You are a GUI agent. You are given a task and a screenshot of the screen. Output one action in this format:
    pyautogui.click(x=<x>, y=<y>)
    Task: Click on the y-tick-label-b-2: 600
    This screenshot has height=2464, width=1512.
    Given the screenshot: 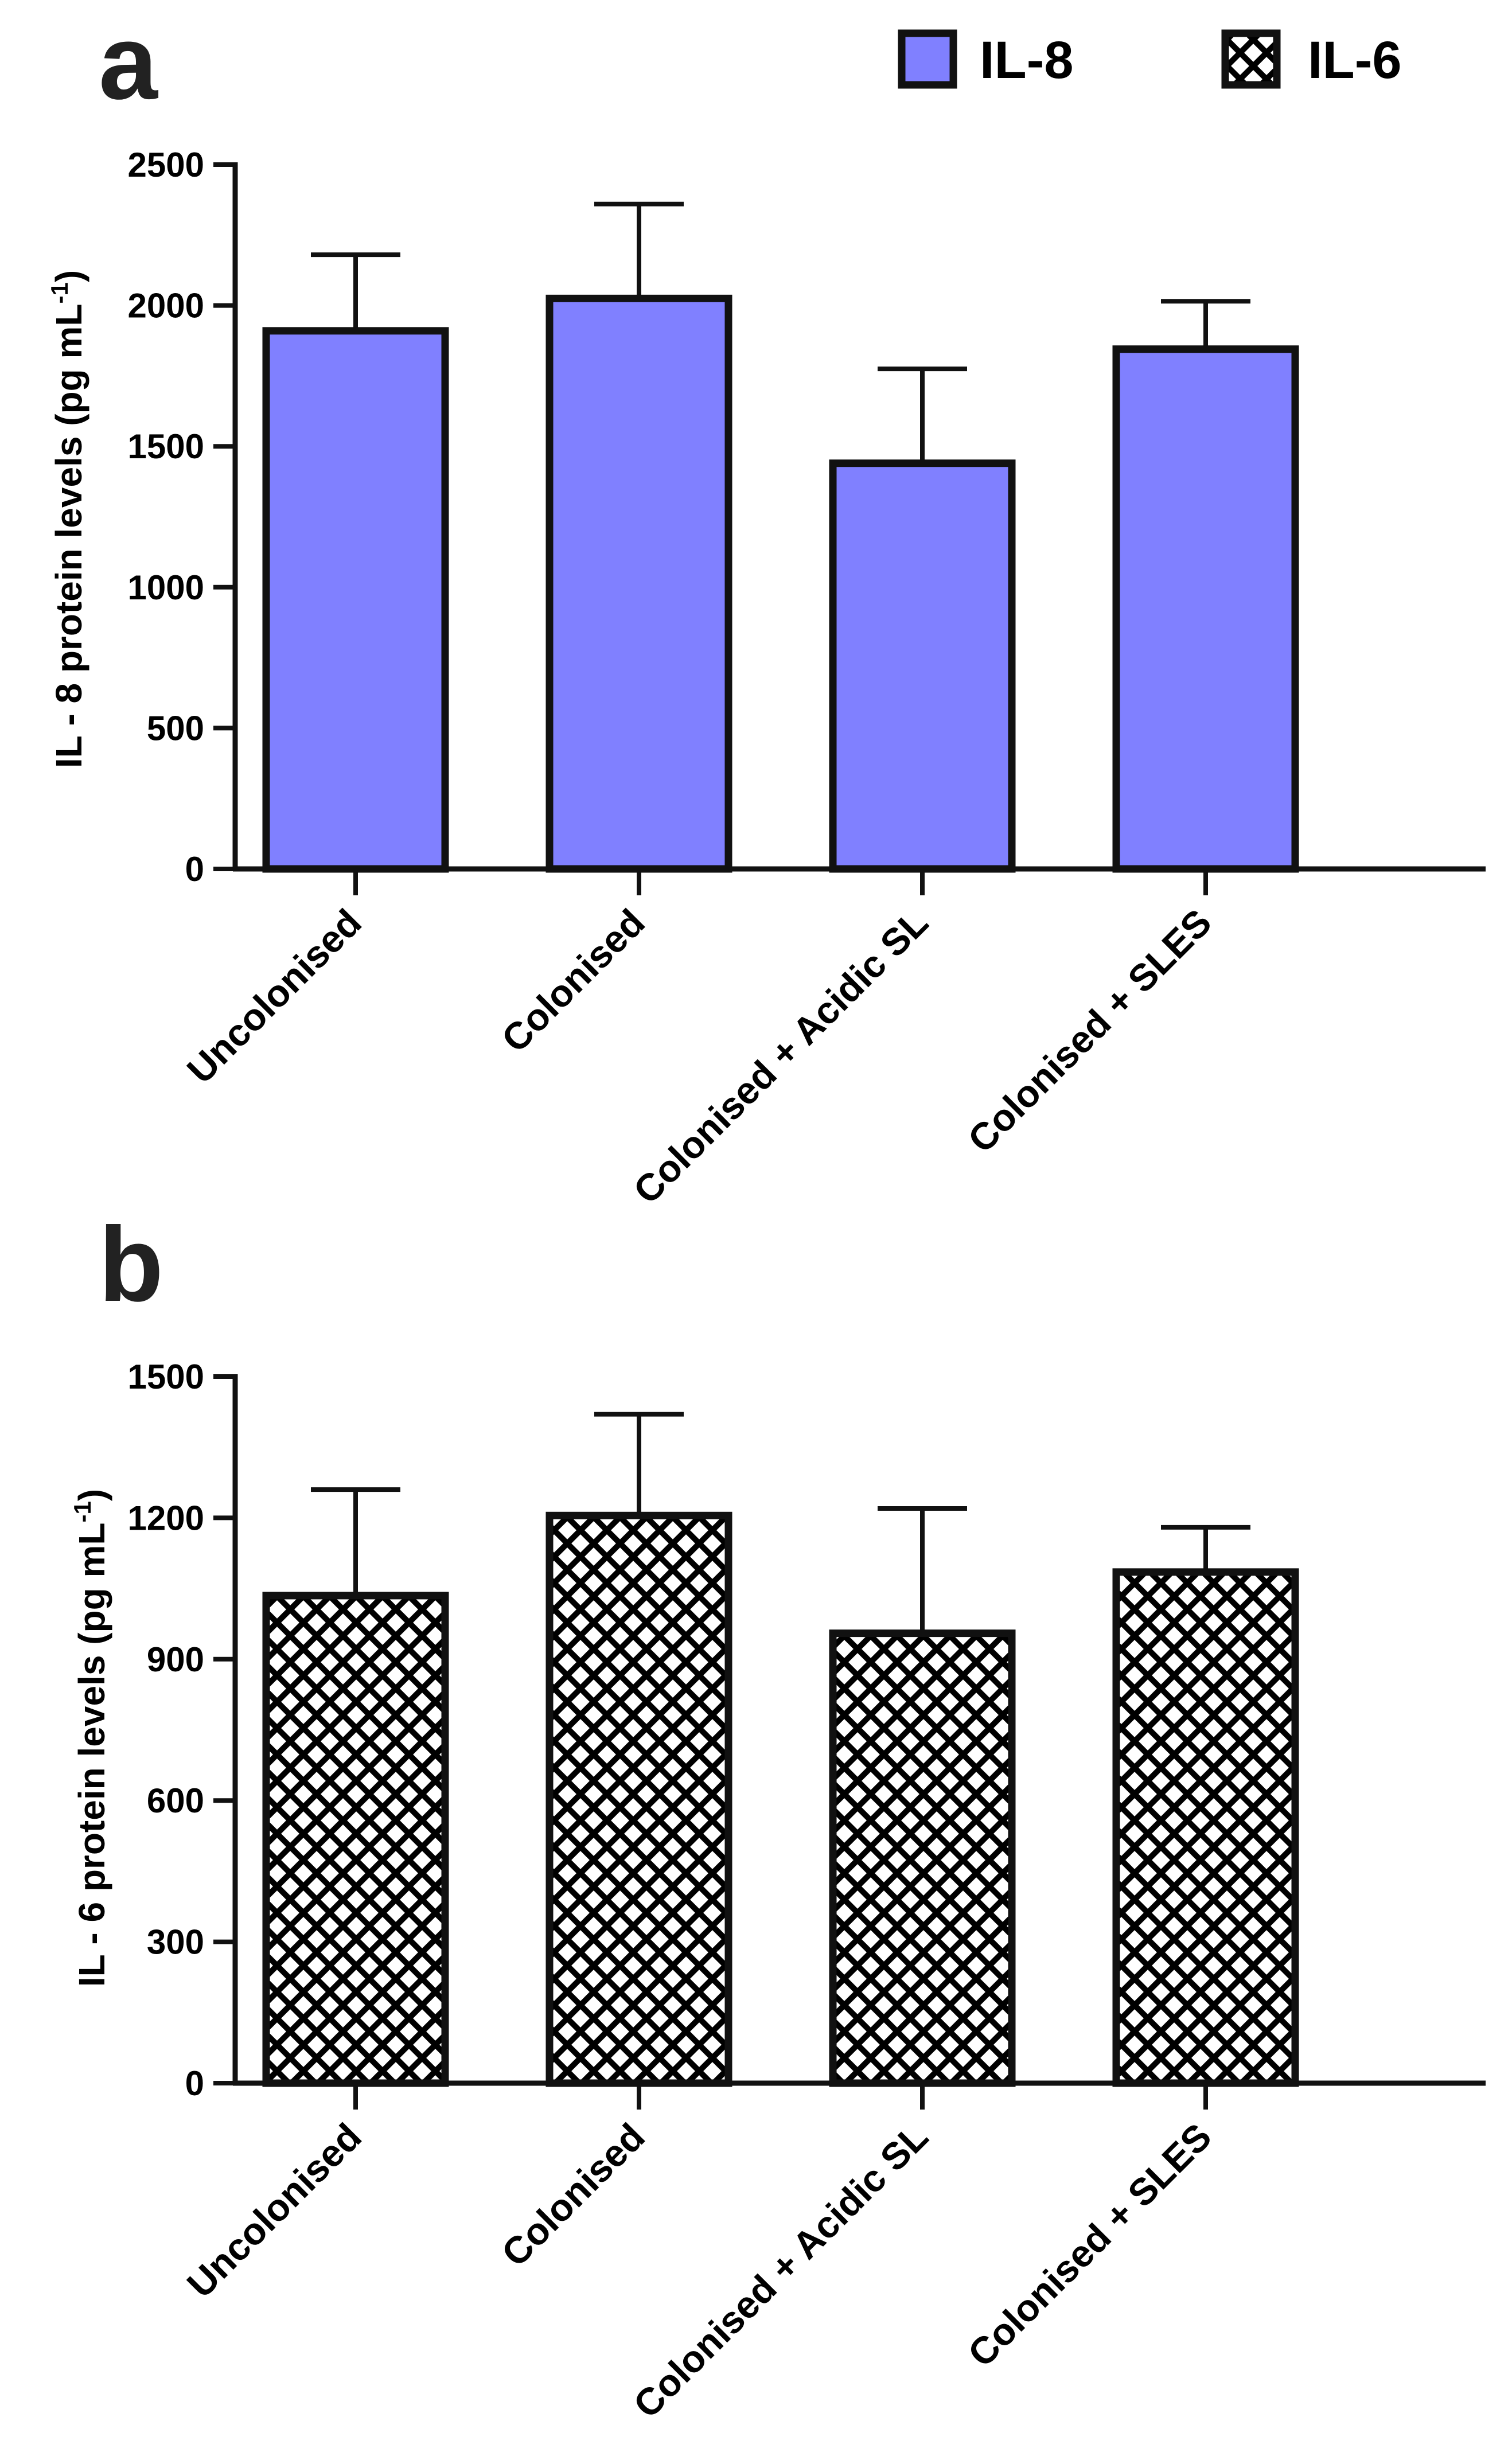 What is the action you would take?
    pyautogui.click(x=175, y=1800)
    